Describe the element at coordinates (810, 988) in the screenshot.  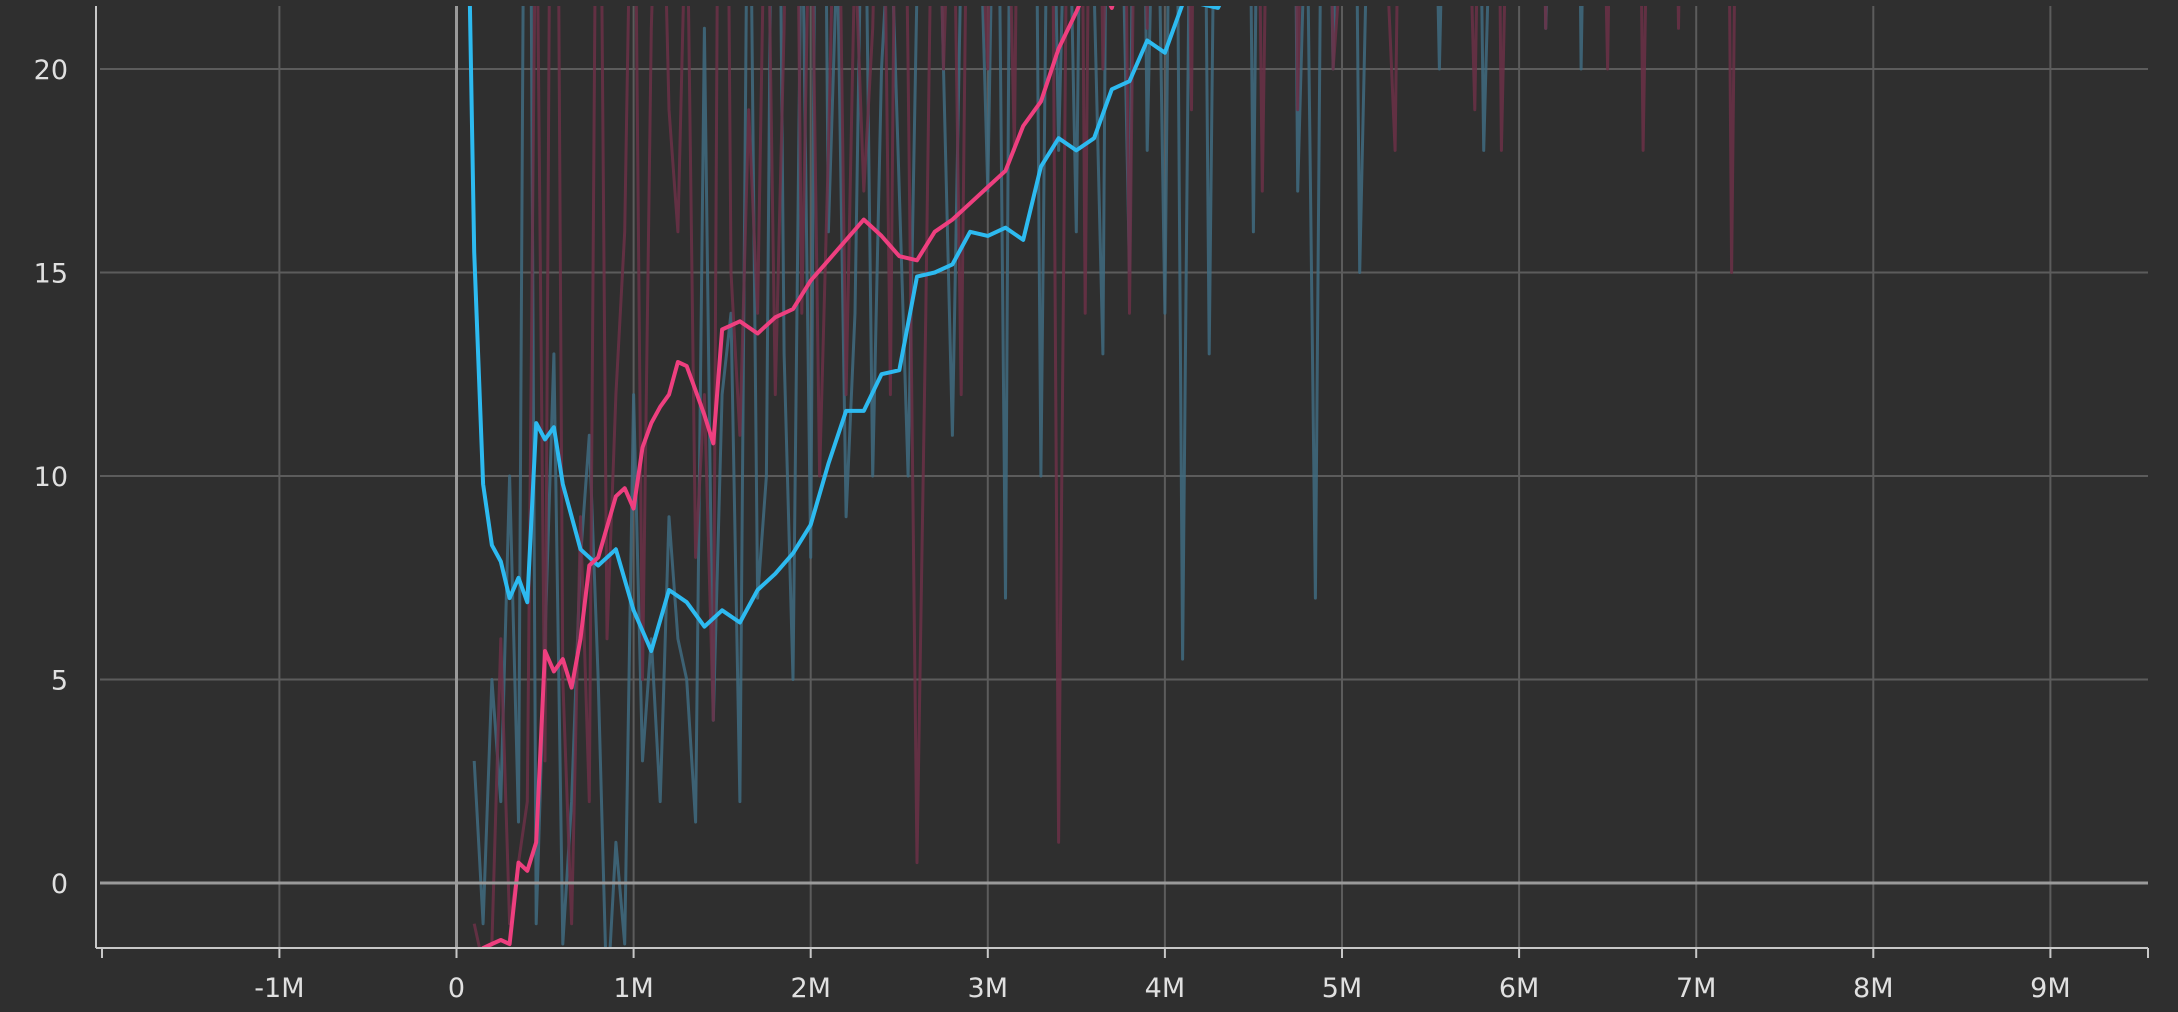
I see `x-tick-label: 2M` at that location.